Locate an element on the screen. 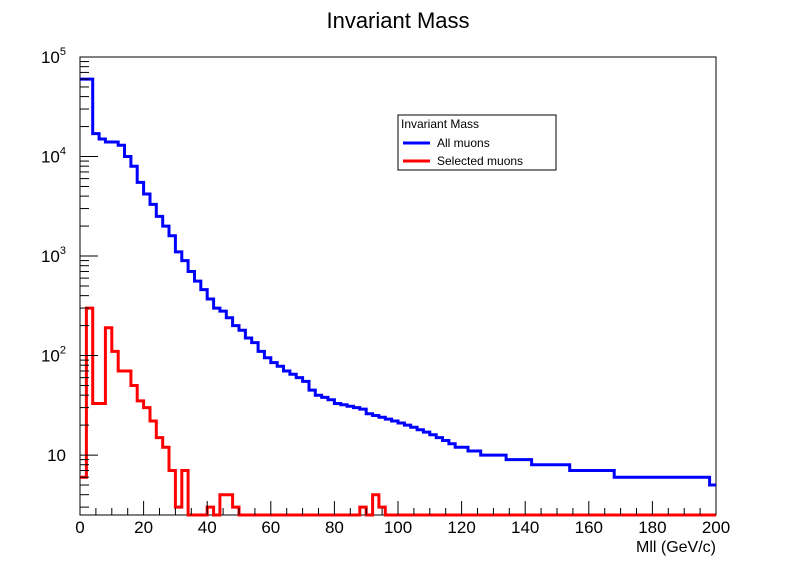 This screenshot has height=572, width=796. x-axis: 0 20 40 60 80 100 120 140 160 180 200 is located at coordinates (402, 519).